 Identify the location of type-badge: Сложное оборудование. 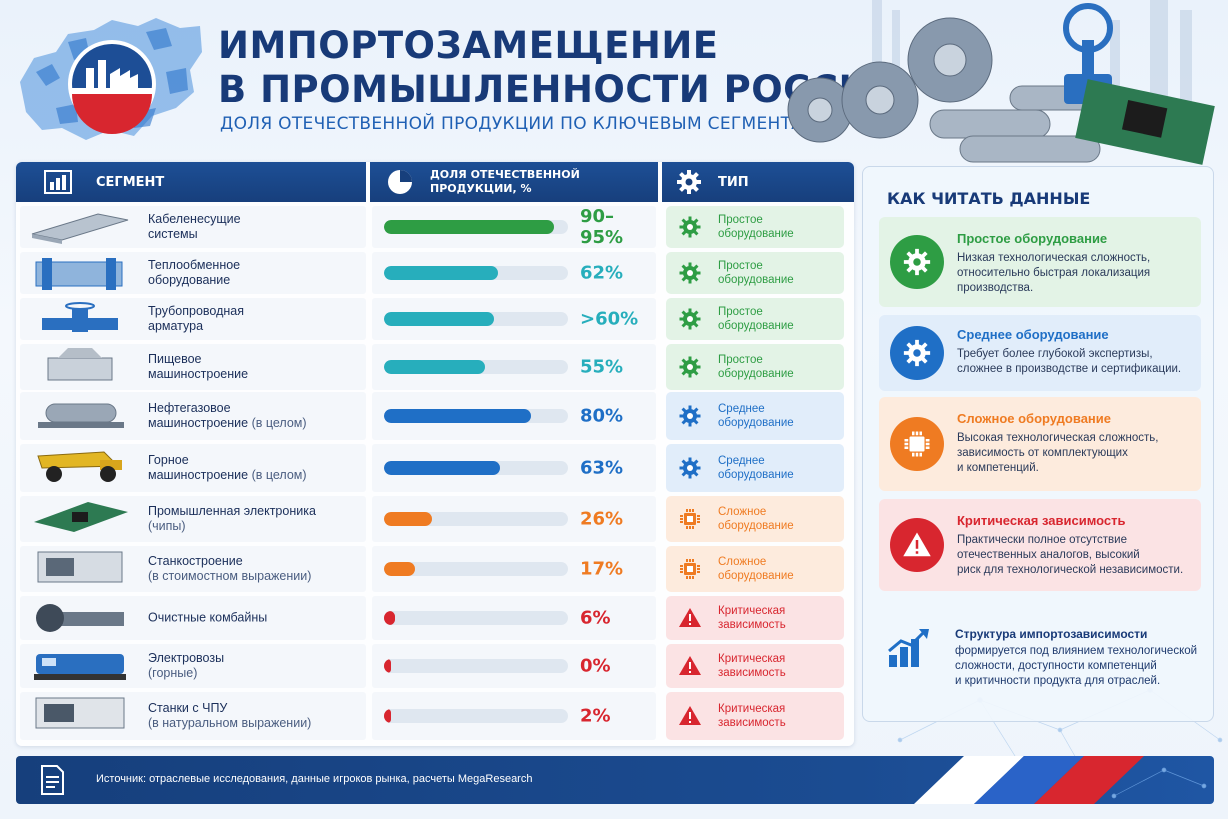
(755, 519).